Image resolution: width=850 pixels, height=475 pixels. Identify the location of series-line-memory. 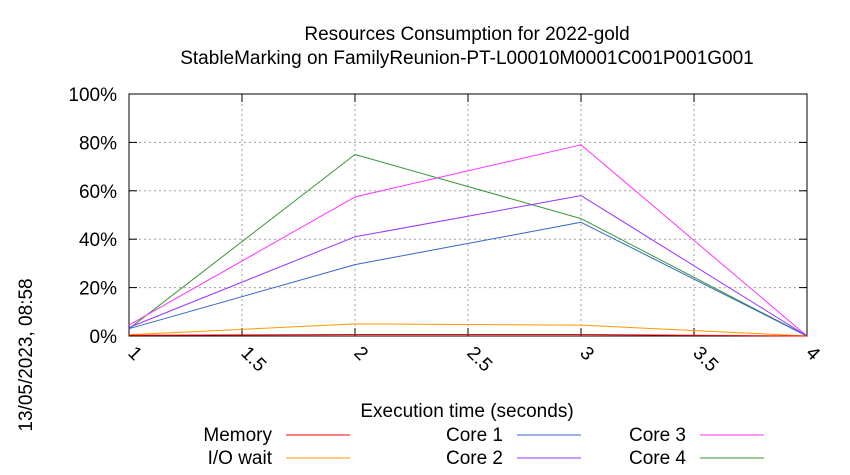
(468, 335).